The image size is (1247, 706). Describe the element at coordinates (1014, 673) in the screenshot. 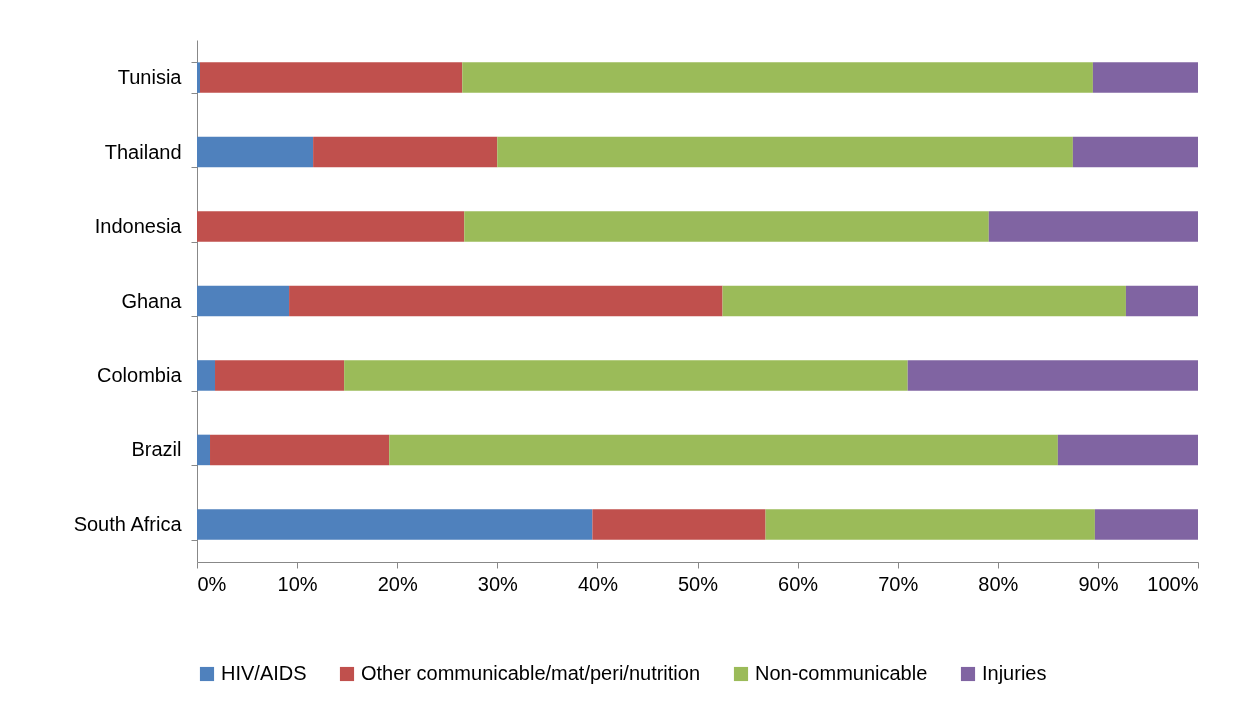

I see `legend-label: Injuries` at that location.